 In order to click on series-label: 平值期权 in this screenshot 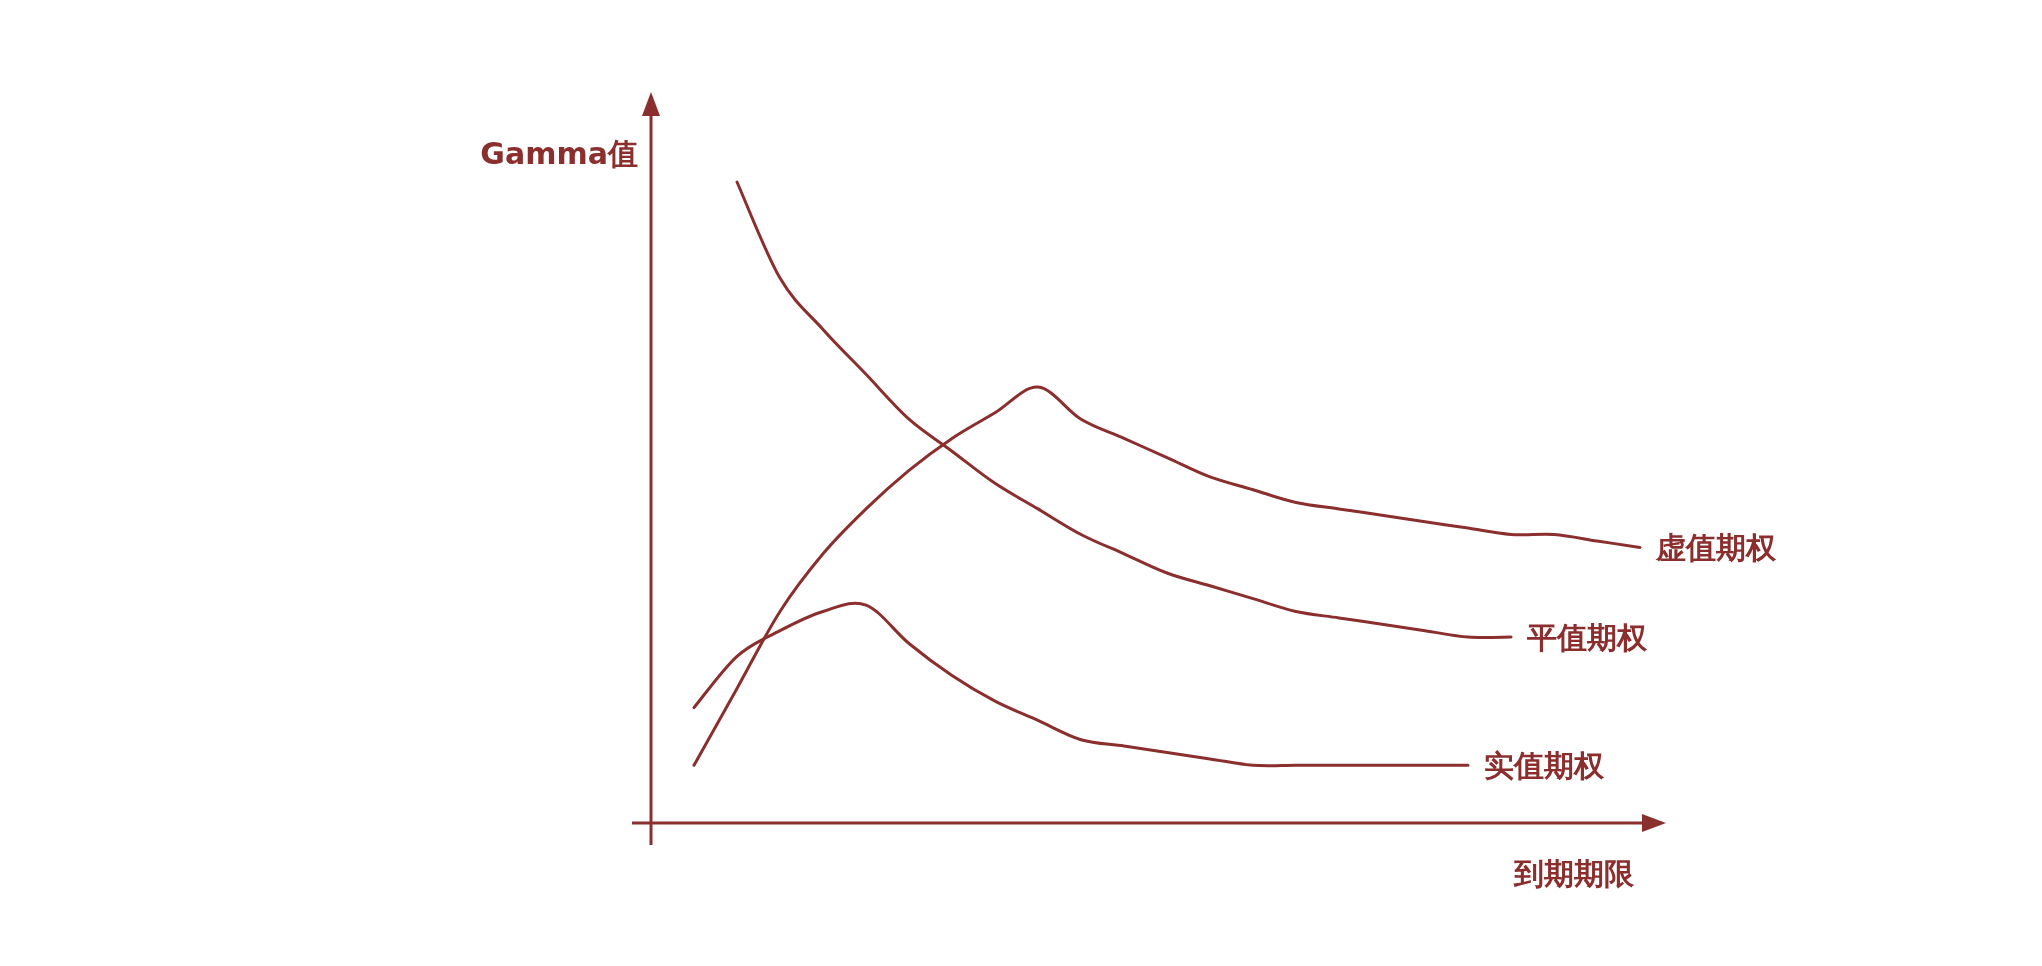, I will do `click(1587, 637)`.